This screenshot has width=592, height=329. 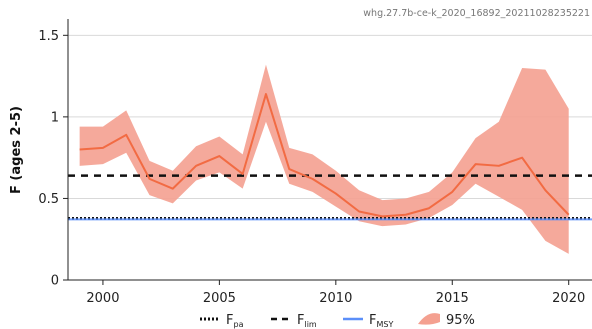 What do you see at coordinates (452, 298) in the screenshot?
I see `x-tick-label-3: 2015` at bounding box center [452, 298].